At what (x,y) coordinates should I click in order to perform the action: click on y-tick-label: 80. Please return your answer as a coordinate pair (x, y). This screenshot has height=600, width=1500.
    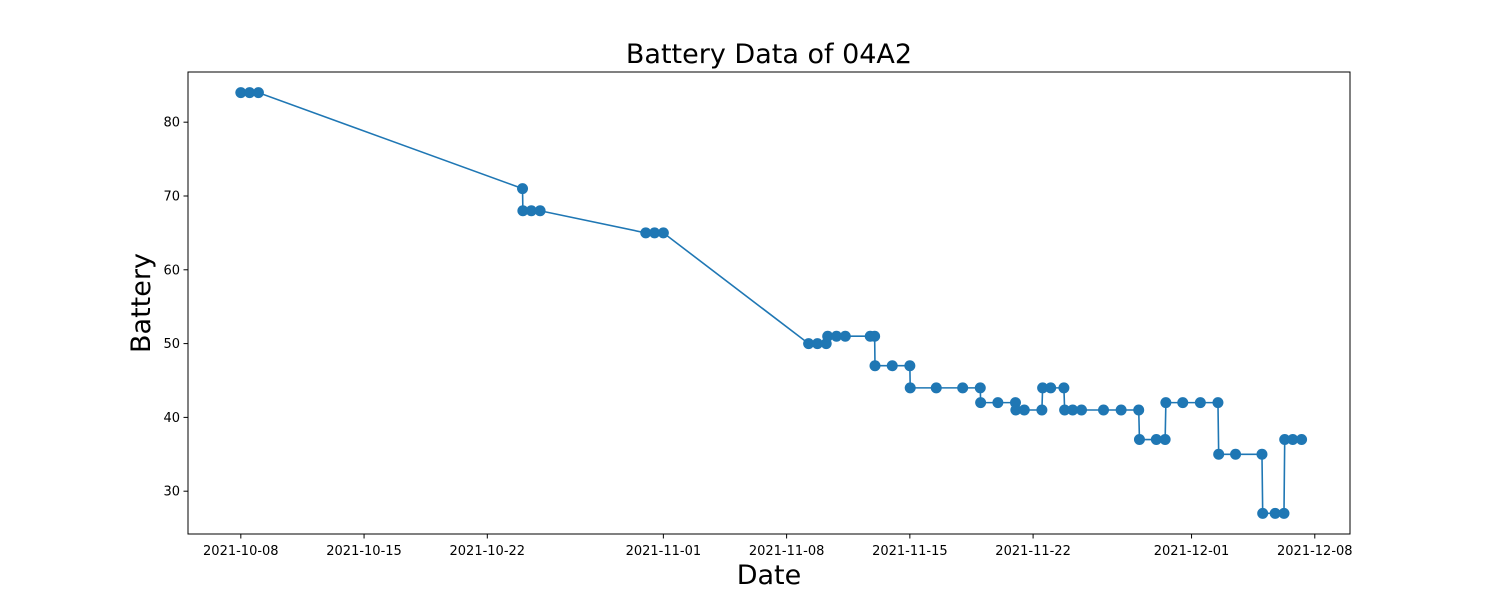
    Looking at the image, I should click on (171, 123).